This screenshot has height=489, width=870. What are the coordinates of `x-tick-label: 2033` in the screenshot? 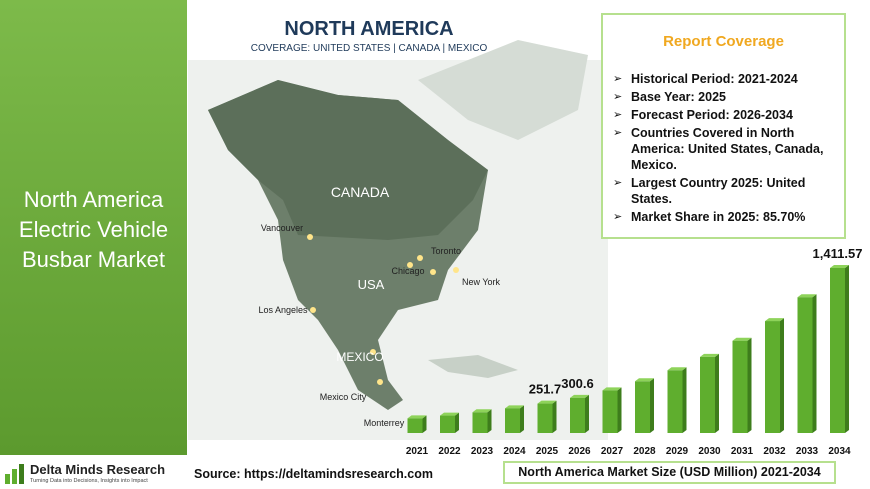 It's located at (807, 451).